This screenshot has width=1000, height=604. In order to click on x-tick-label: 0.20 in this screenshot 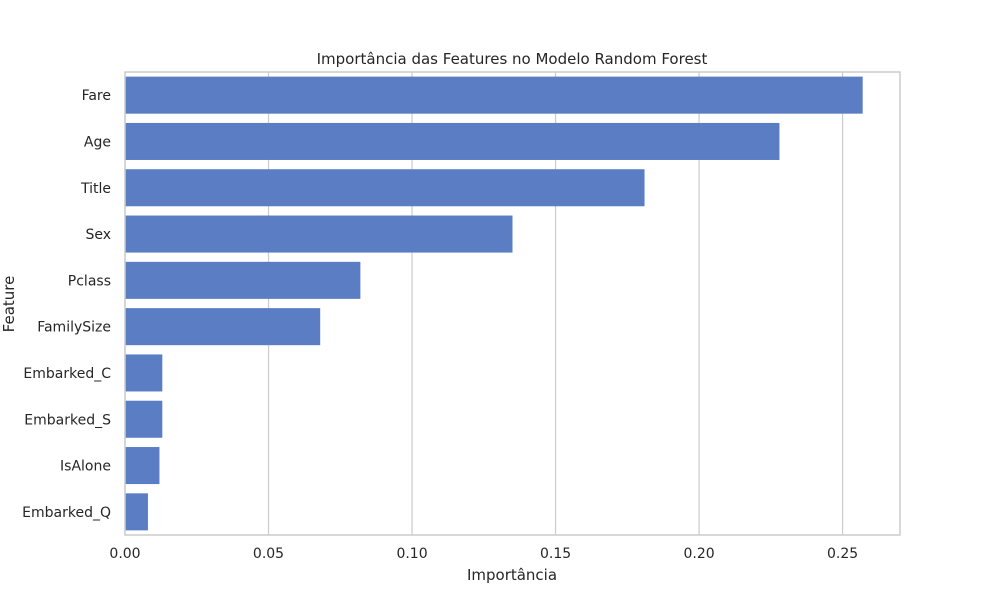, I will do `click(698, 554)`.